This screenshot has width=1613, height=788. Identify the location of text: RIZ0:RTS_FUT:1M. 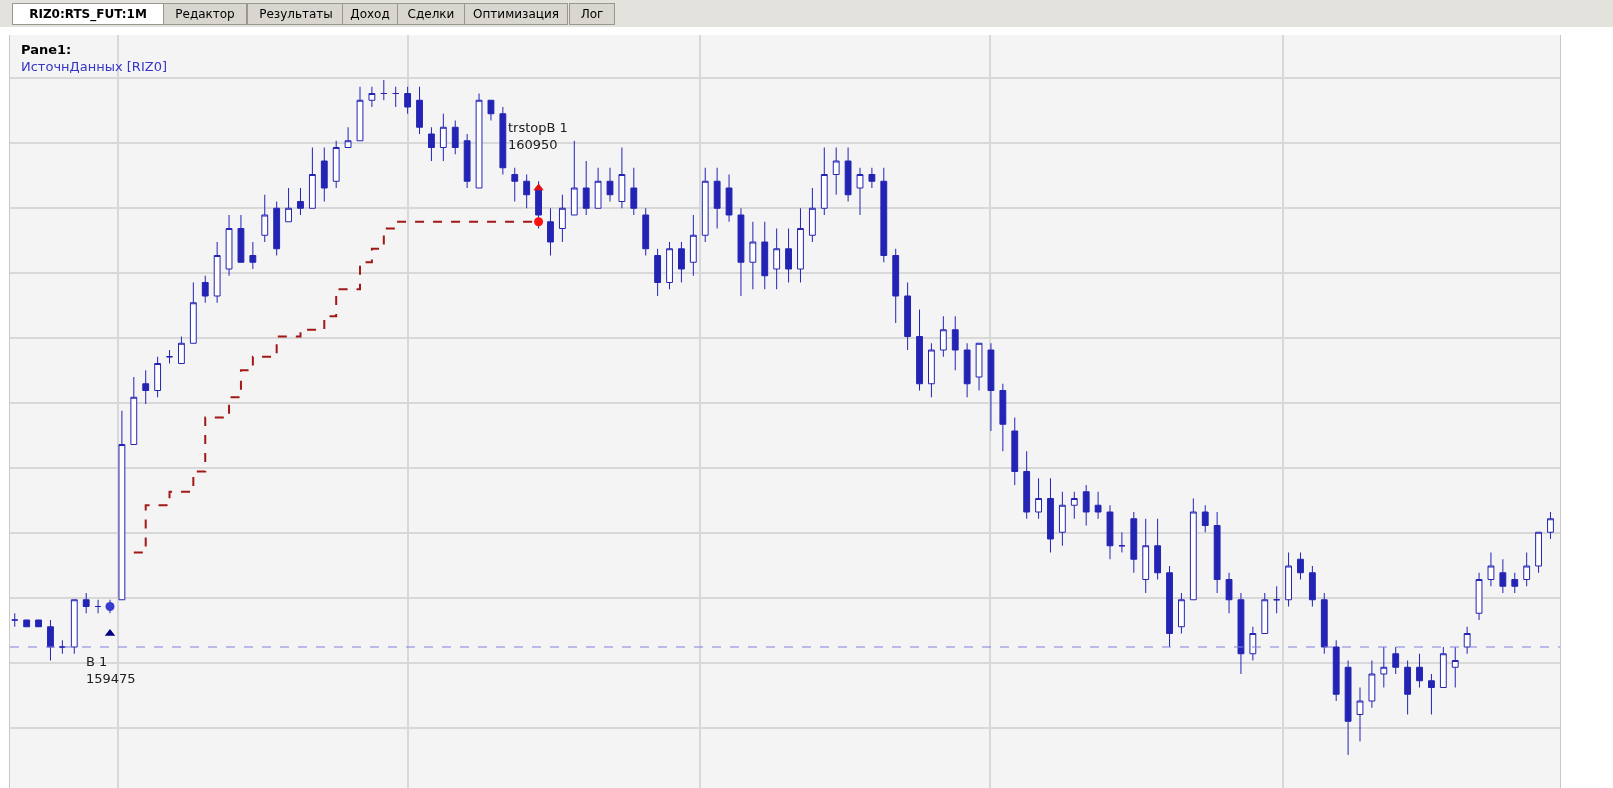
(88, 14).